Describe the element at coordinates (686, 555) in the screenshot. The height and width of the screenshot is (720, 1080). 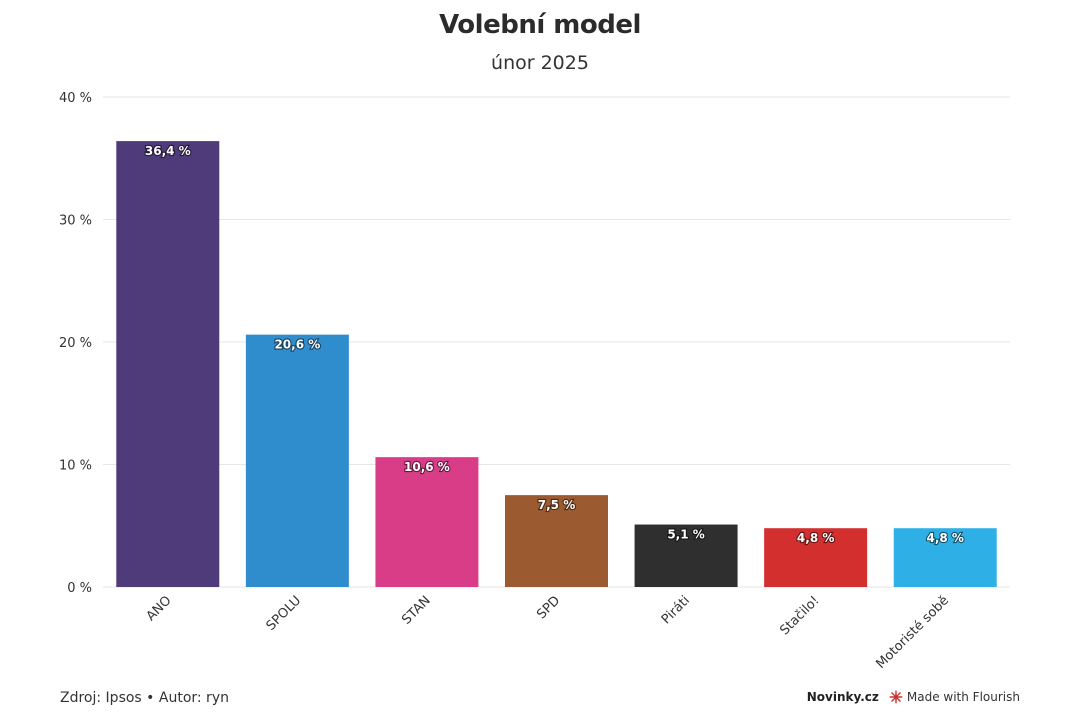
I see `bar-pir-ti` at that location.